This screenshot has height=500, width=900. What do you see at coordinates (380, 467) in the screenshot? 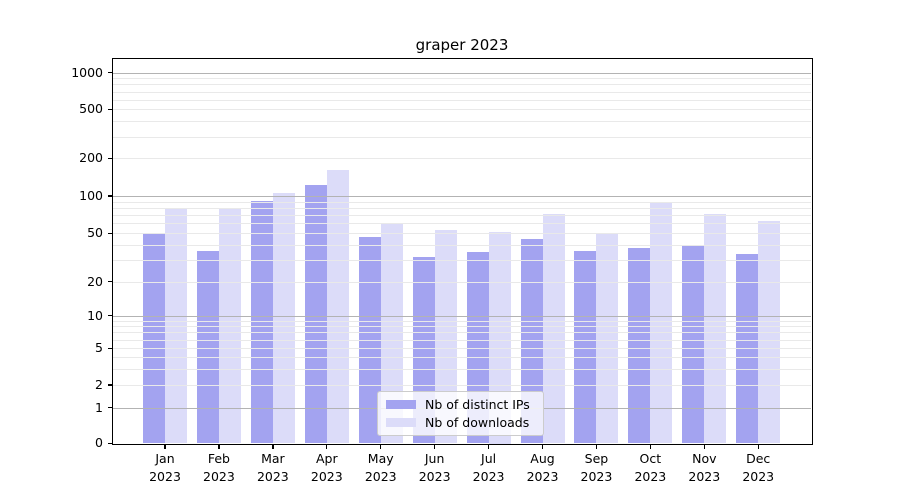
I see `x-tick-label: May 2023` at bounding box center [380, 467].